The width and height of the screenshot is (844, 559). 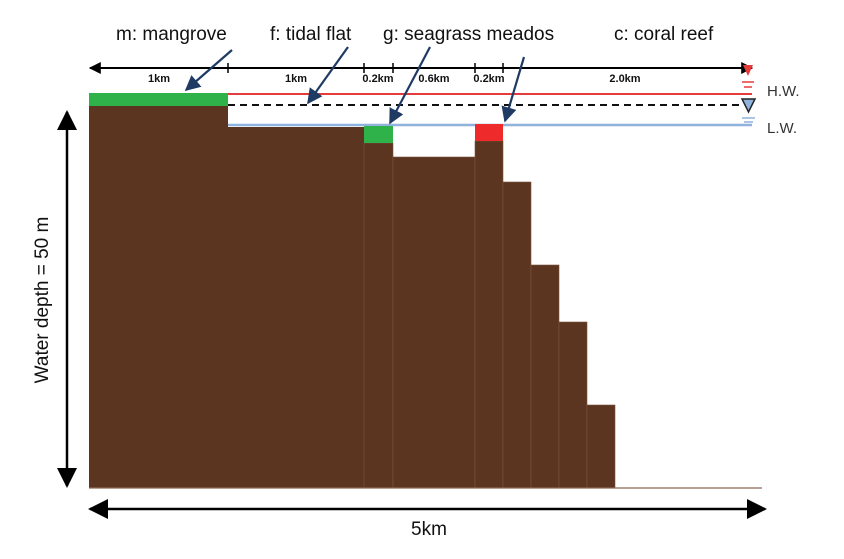 I want to click on seabed-lagoon-zone, so click(x=434, y=322).